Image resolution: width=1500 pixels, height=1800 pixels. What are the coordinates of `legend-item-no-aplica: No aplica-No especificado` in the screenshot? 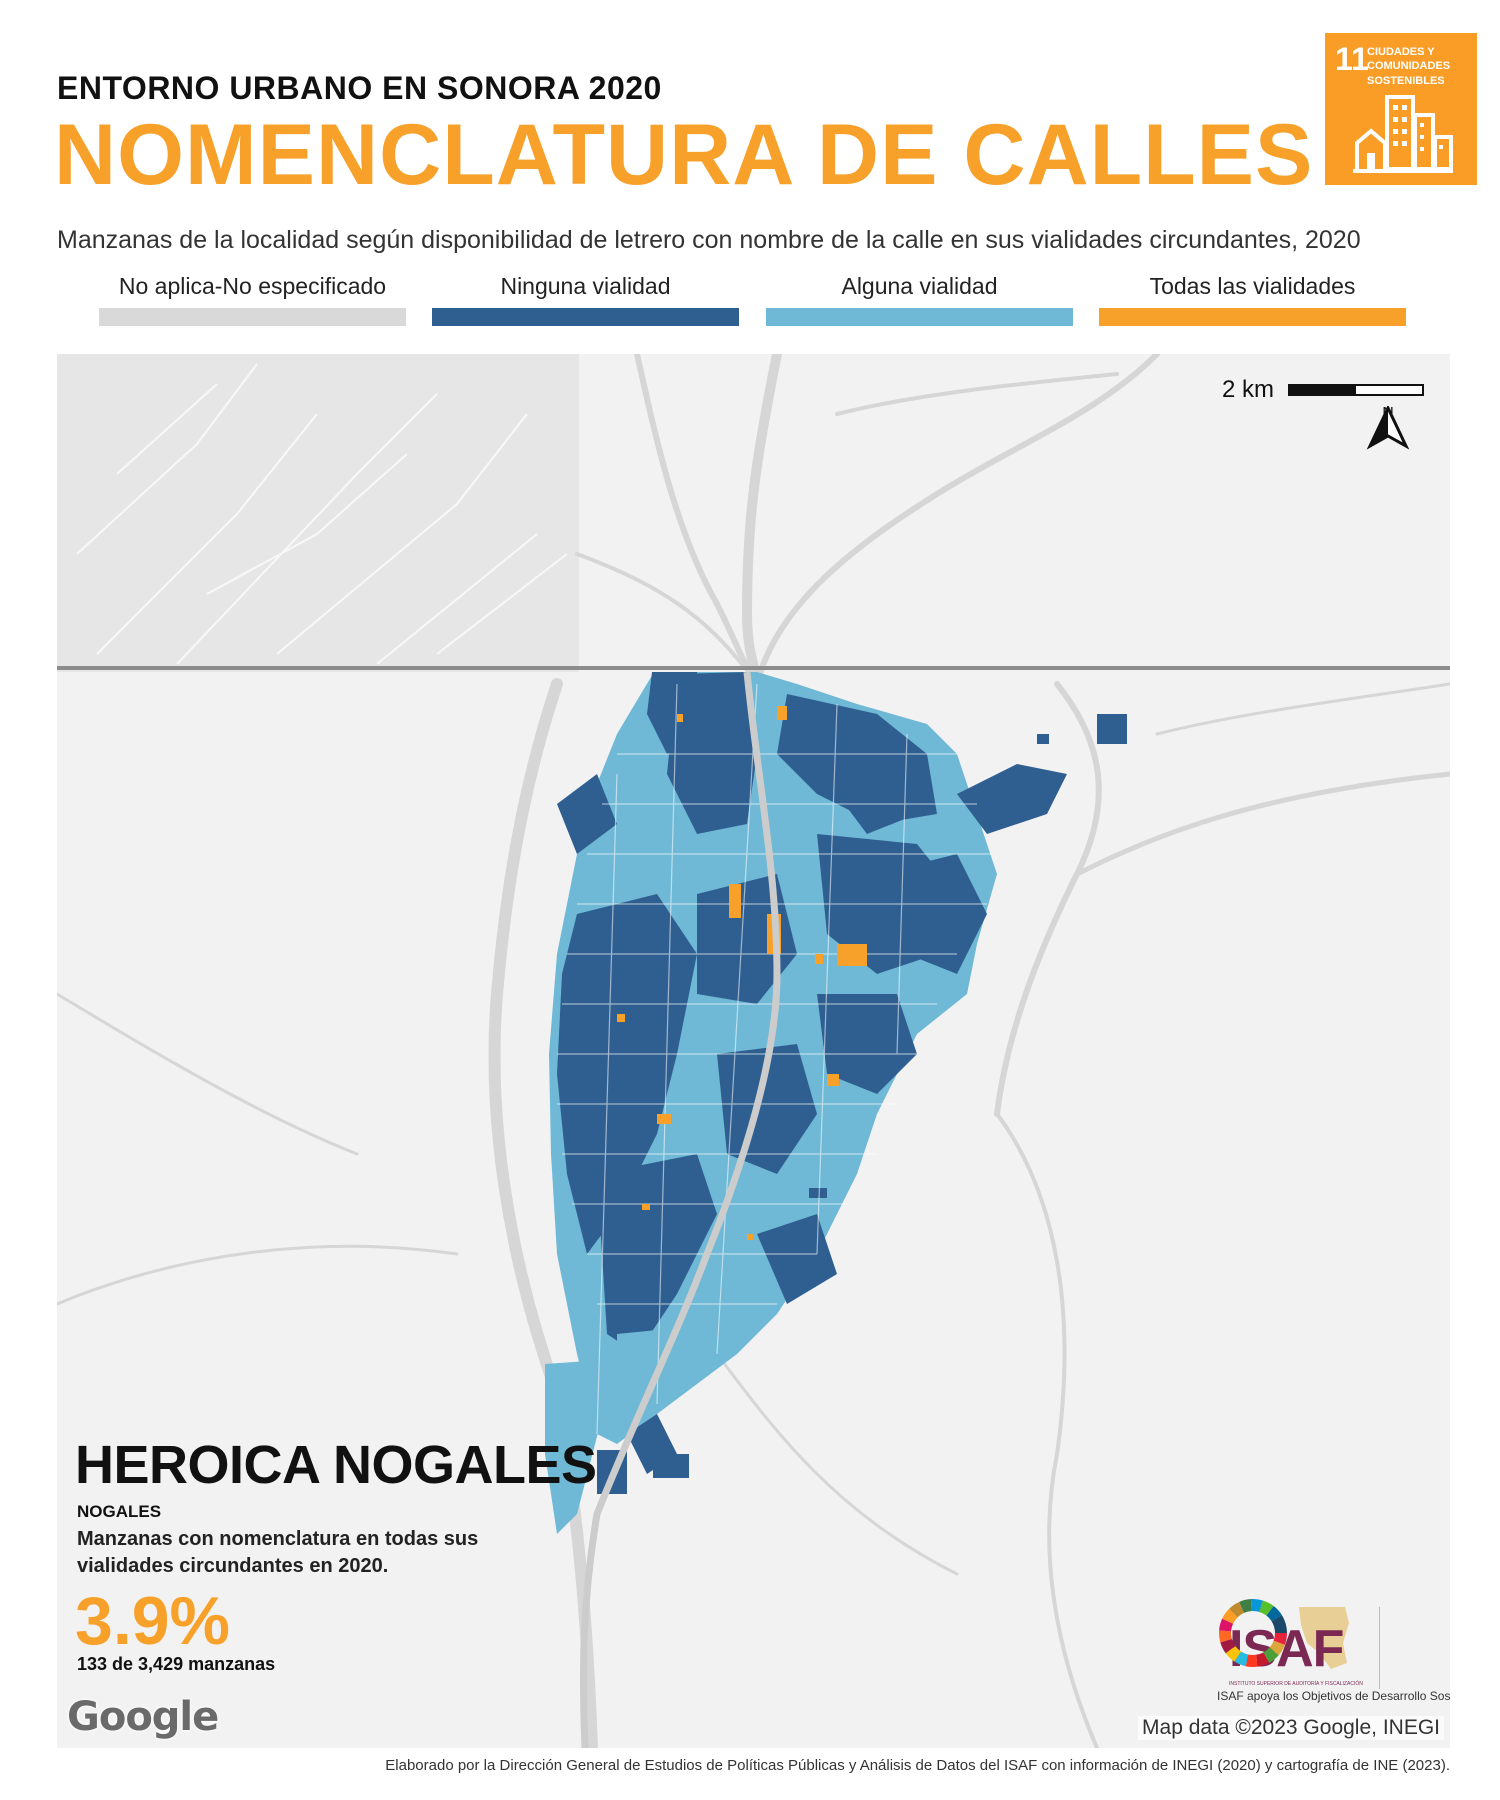 It's located at (252, 298).